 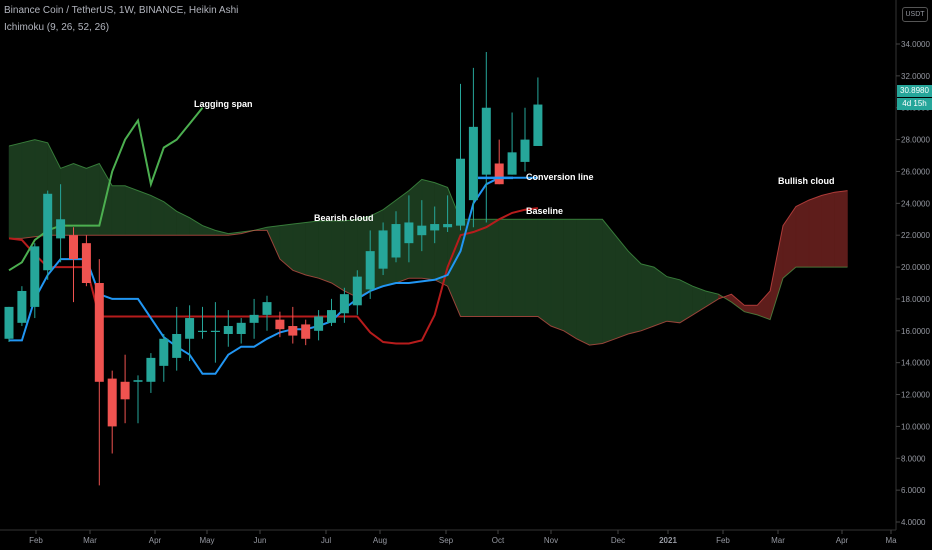 I want to click on indicator-legend: Ichimoku (9, 26, 52, 26), so click(x=57, y=27).